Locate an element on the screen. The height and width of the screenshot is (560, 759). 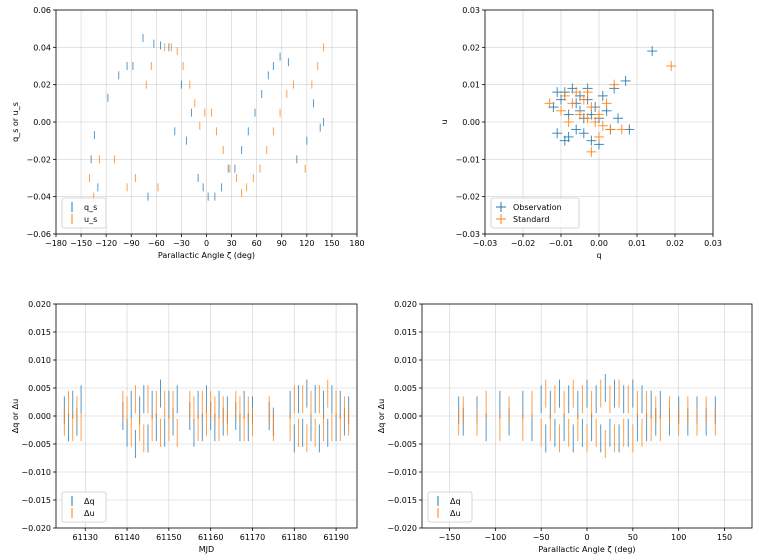
x-tick-label: −100 is located at coordinates (495, 537).